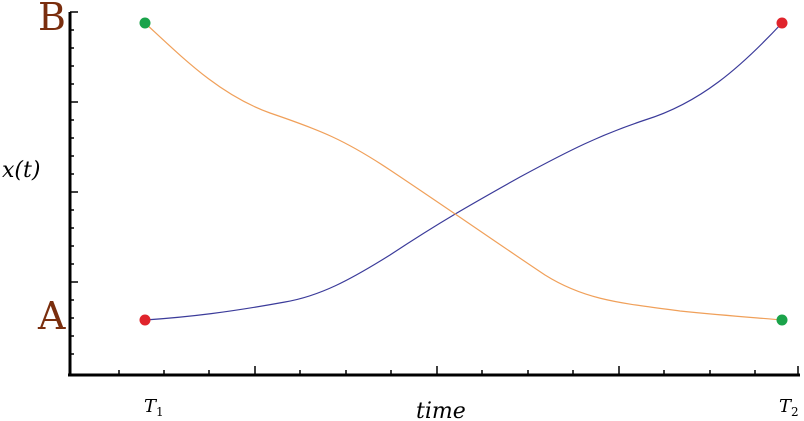 This screenshot has width=804, height=421. What do you see at coordinates (145, 23) in the screenshot?
I see `start-point-green` at bounding box center [145, 23].